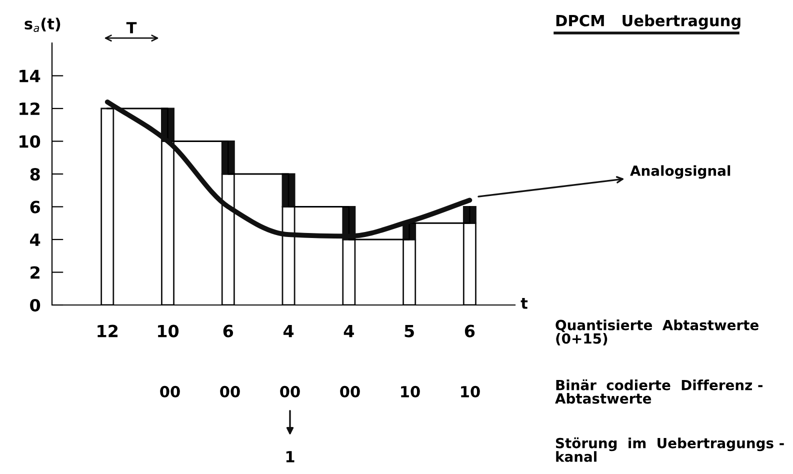 This screenshot has width=793, height=474. Describe the element at coordinates (108, 331) in the screenshot. I see `x-tick-label: 12` at that location.